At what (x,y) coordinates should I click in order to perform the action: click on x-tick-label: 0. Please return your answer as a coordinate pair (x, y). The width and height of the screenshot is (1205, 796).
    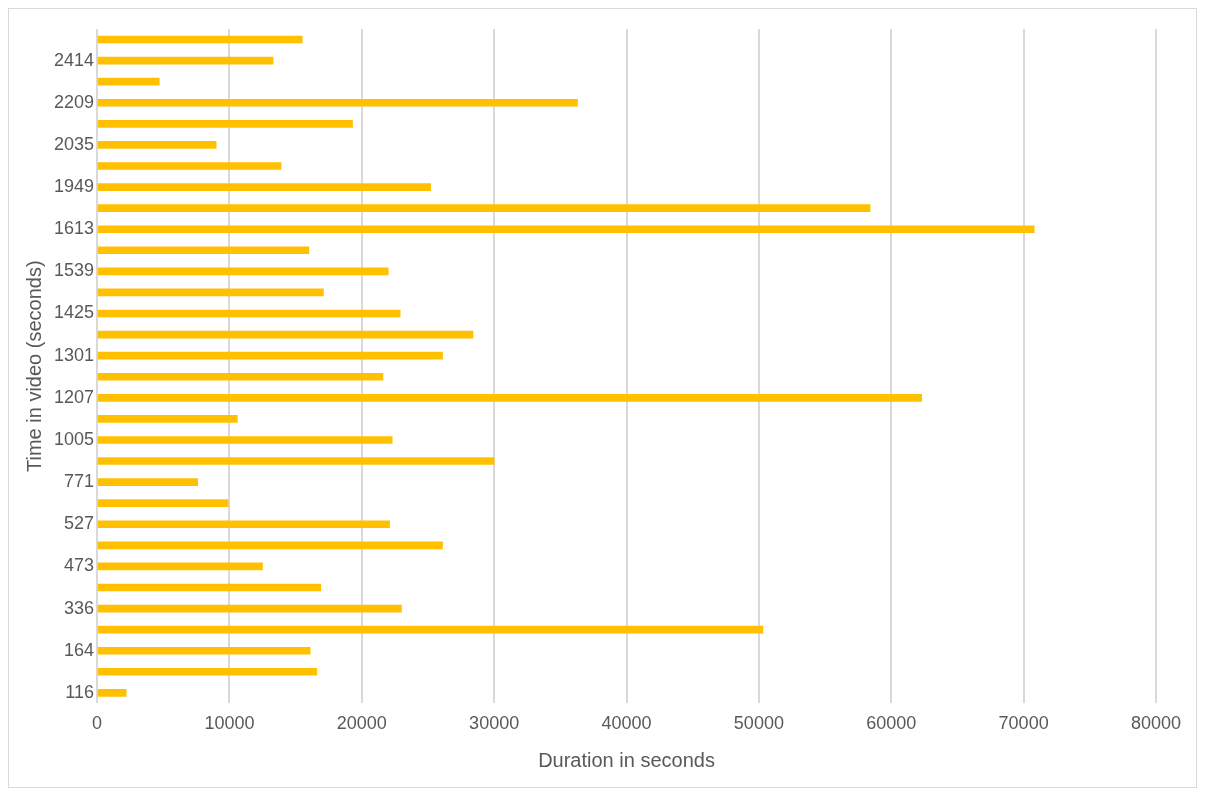
    Looking at the image, I should click on (97, 723).